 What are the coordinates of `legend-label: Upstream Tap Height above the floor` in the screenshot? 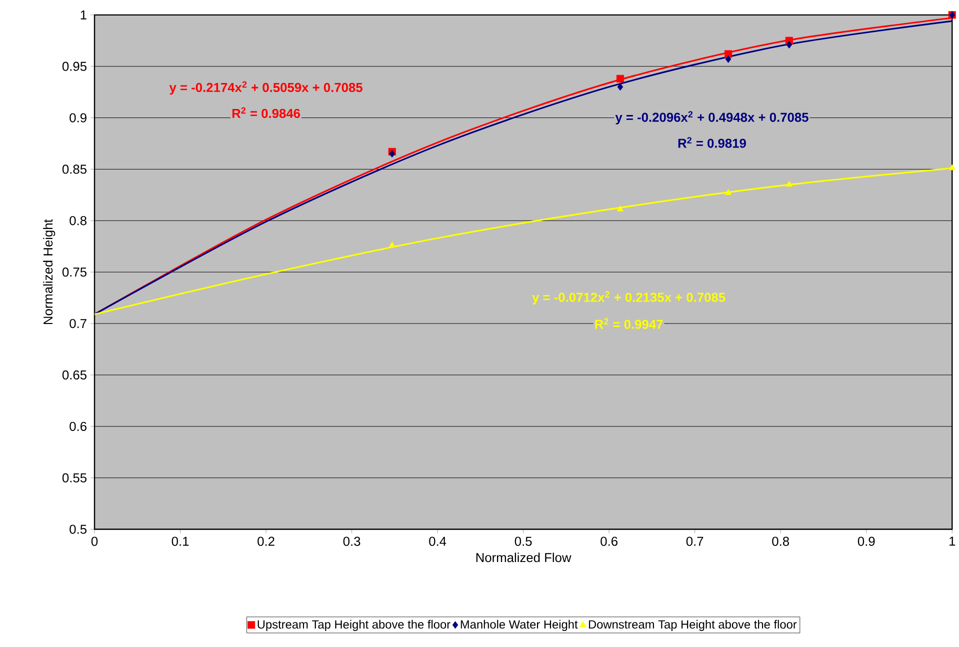 It's located at (354, 626).